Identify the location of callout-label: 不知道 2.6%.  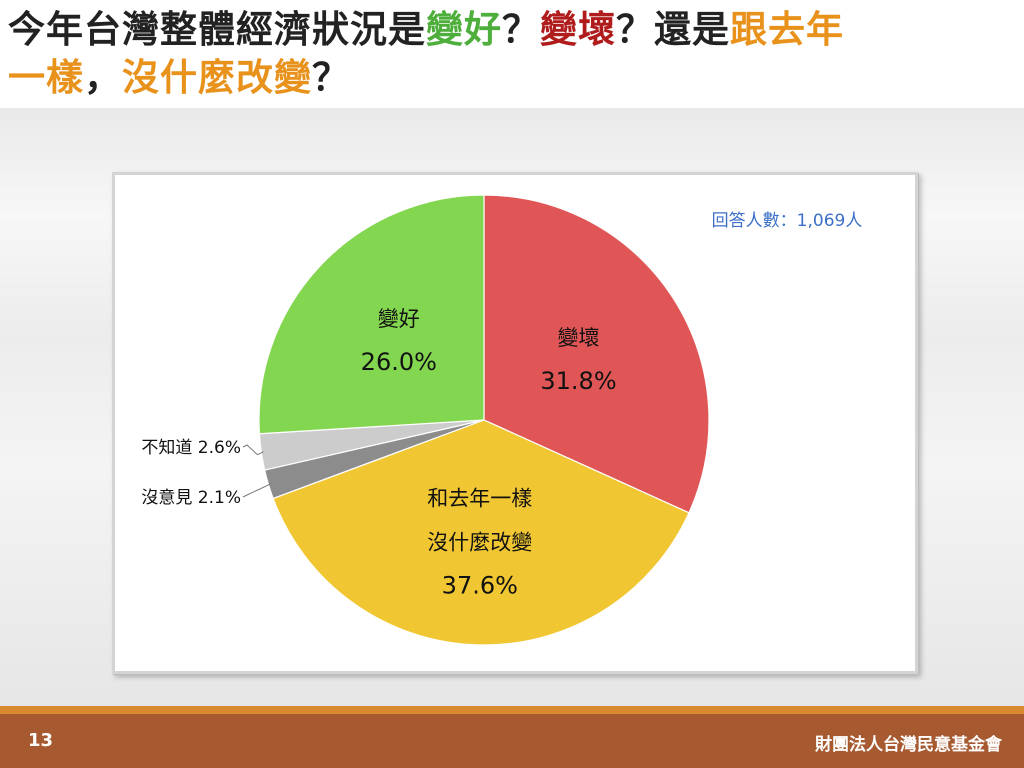
(191, 448).